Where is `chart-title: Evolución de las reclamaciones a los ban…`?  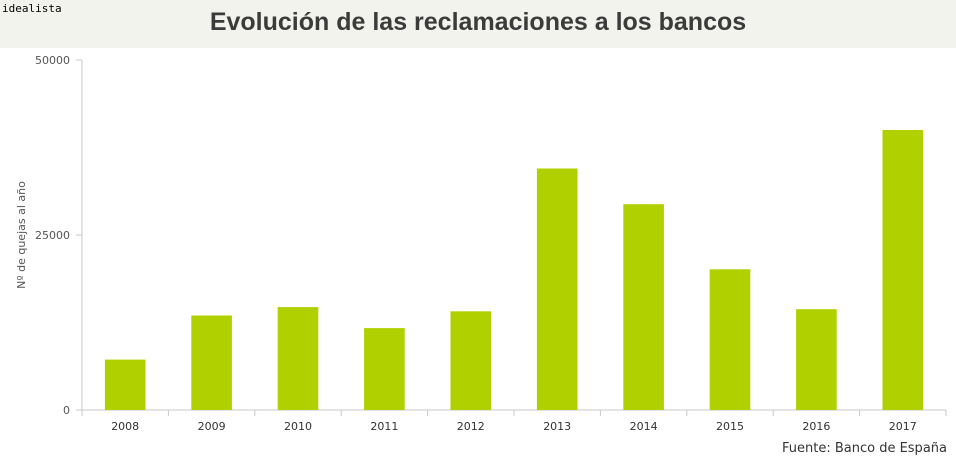 chart-title: Evolución de las reclamaciones a los ban… is located at coordinates (478, 22).